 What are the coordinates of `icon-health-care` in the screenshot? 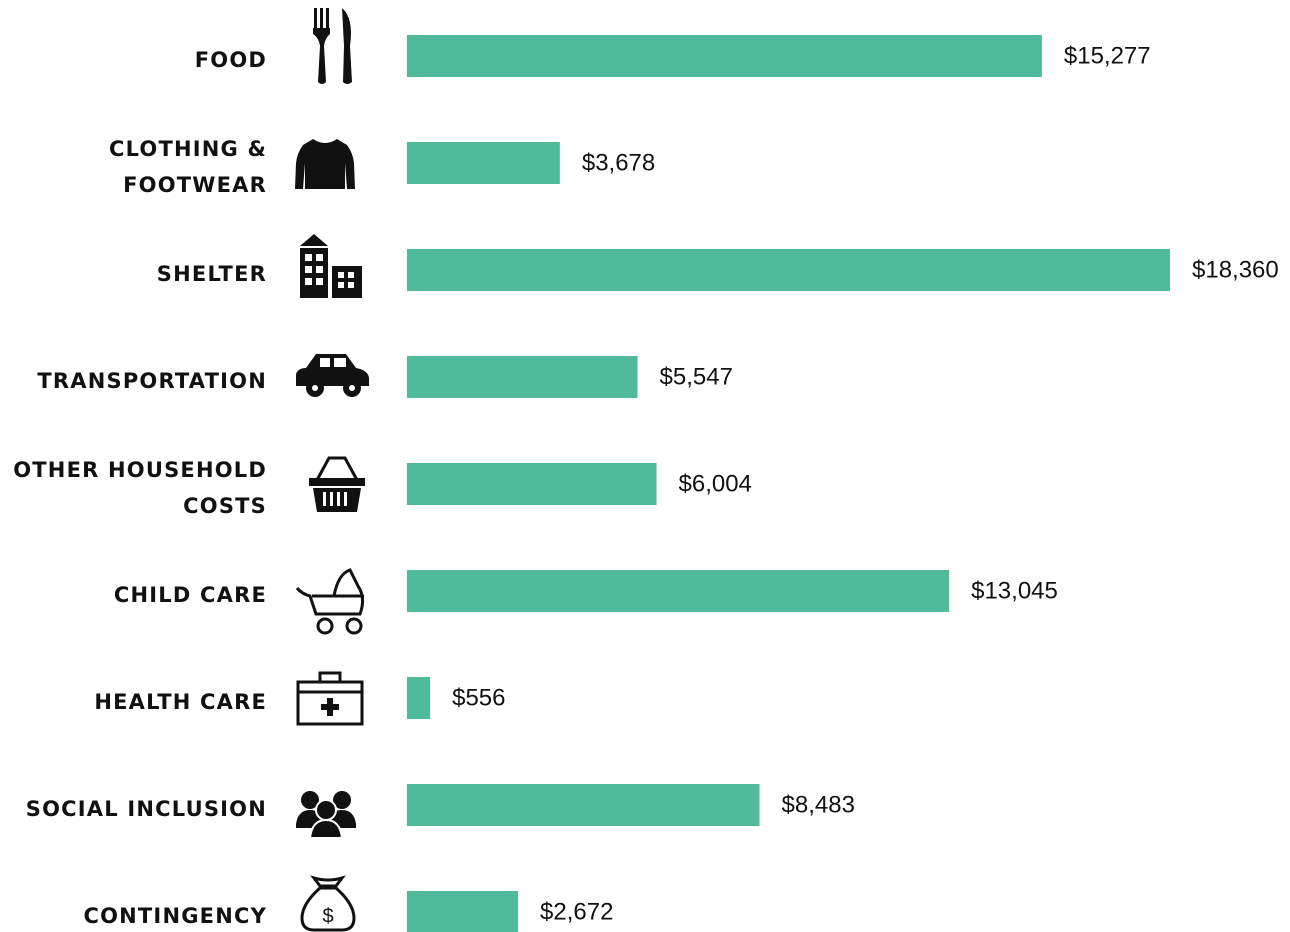 It's located at (330, 698).